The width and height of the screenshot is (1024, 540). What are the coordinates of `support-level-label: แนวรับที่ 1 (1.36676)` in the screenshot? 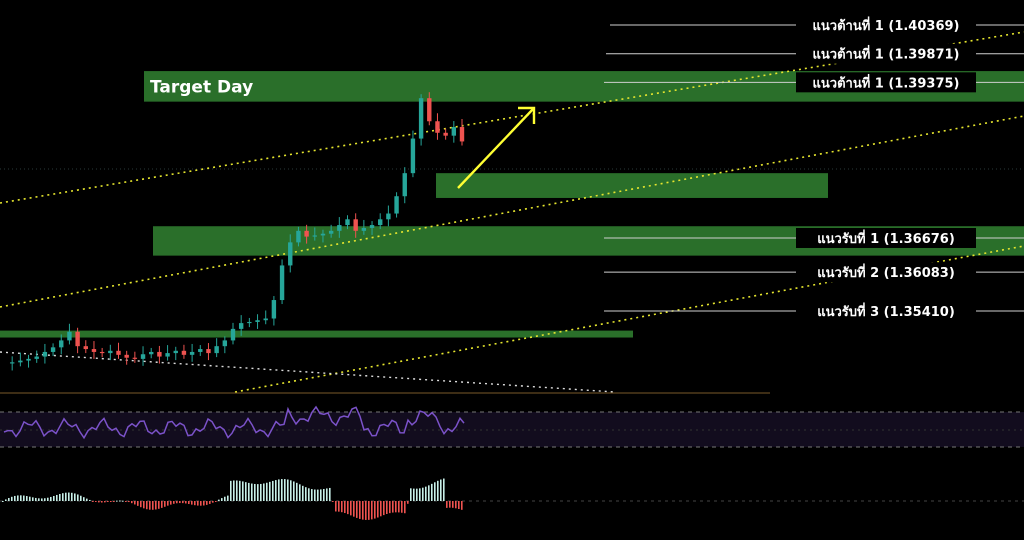 It's located at (886, 238).